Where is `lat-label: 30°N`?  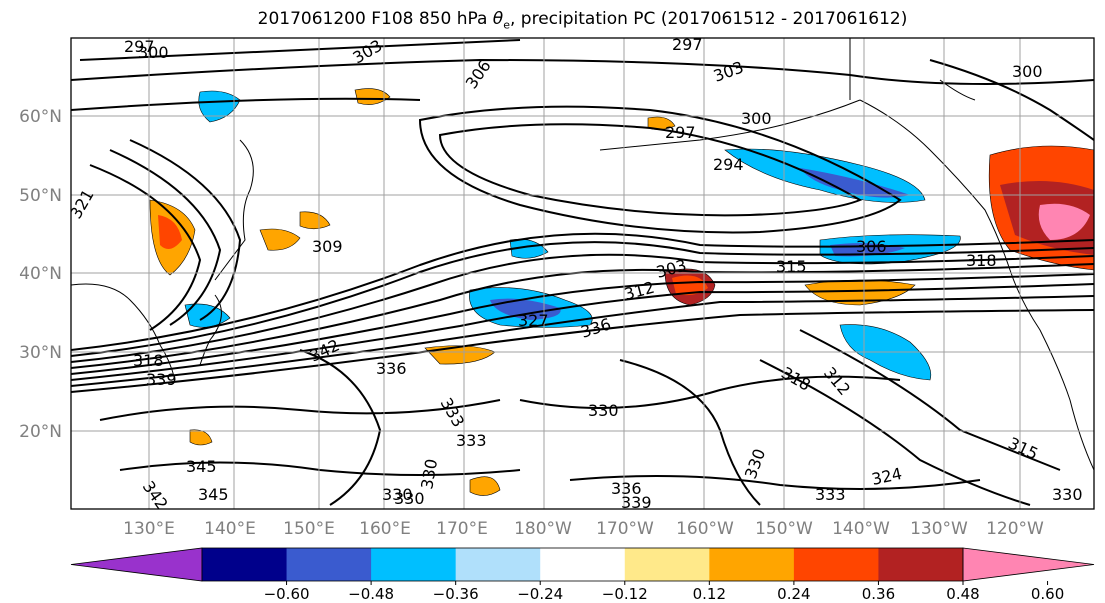 lat-label: 30°N is located at coordinates (40, 353).